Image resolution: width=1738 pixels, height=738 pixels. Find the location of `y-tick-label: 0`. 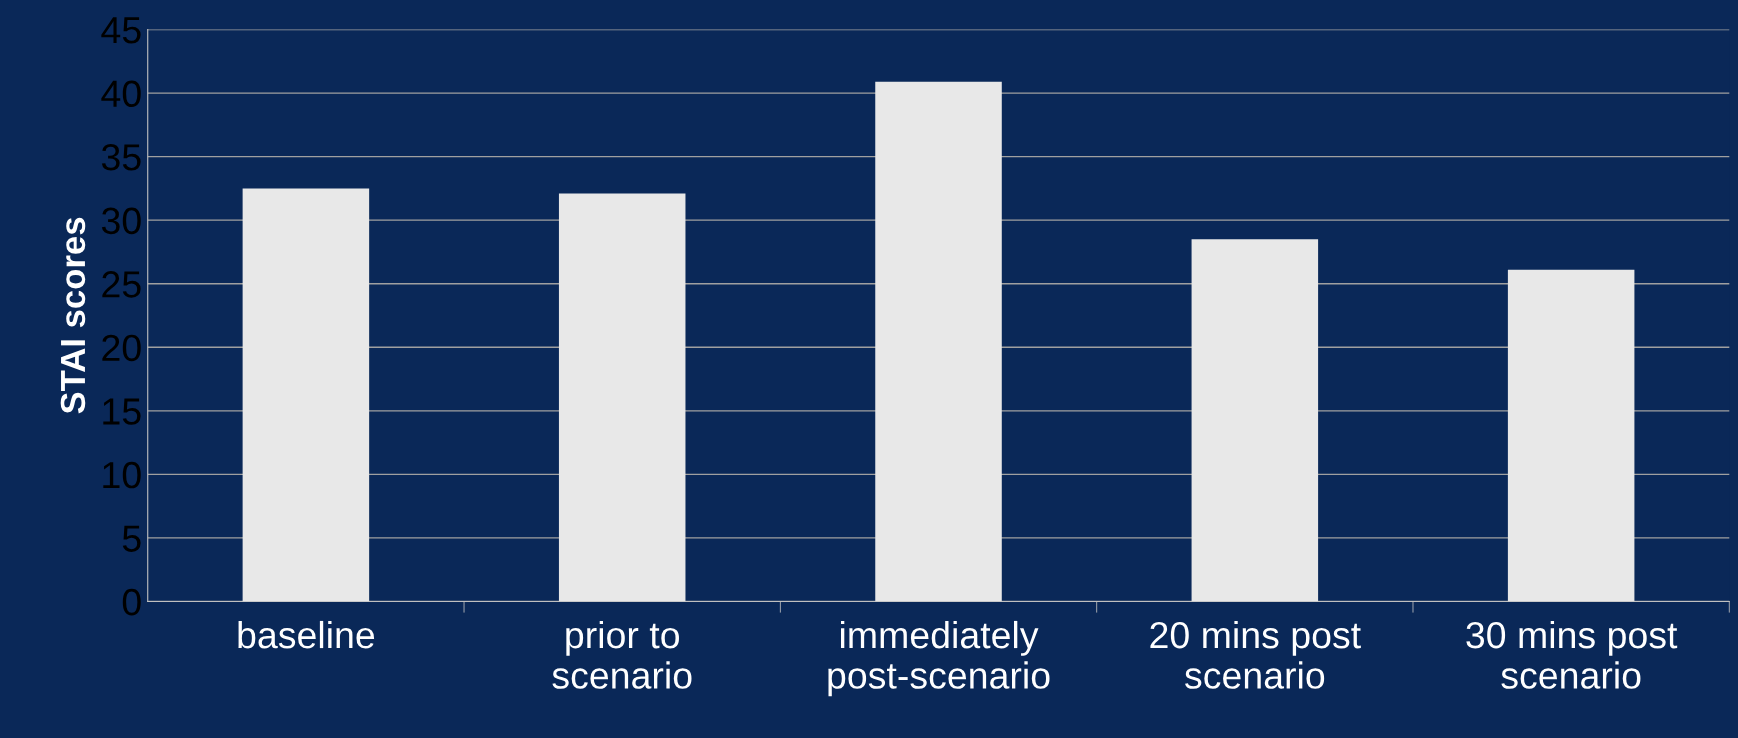

y-tick-label: 0 is located at coordinates (131, 602).